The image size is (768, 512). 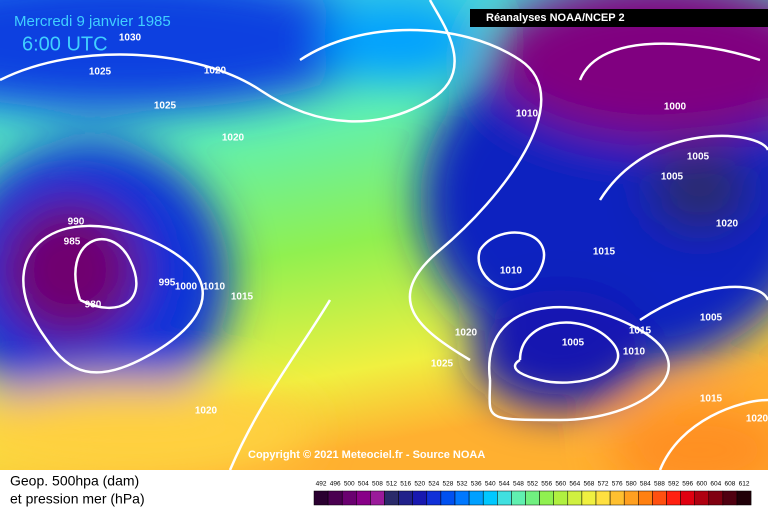 I want to click on colorbar-label: 504, so click(x=363, y=484).